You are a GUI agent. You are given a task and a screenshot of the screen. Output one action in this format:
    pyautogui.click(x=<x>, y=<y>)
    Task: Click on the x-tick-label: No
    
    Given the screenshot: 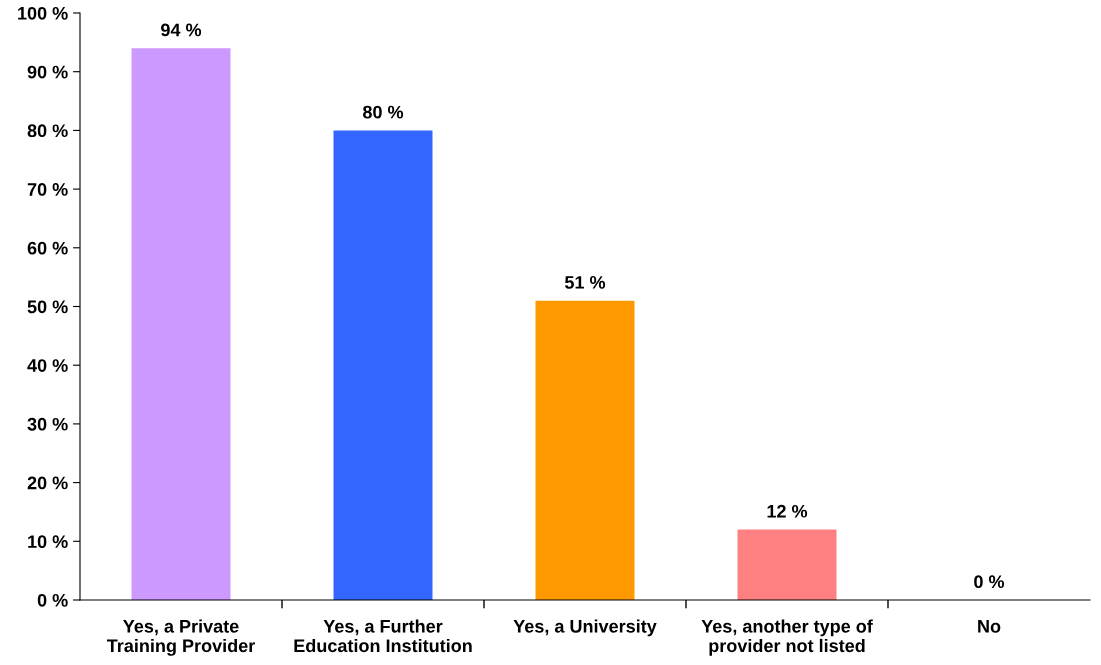 What is the action you would take?
    pyautogui.click(x=989, y=626)
    